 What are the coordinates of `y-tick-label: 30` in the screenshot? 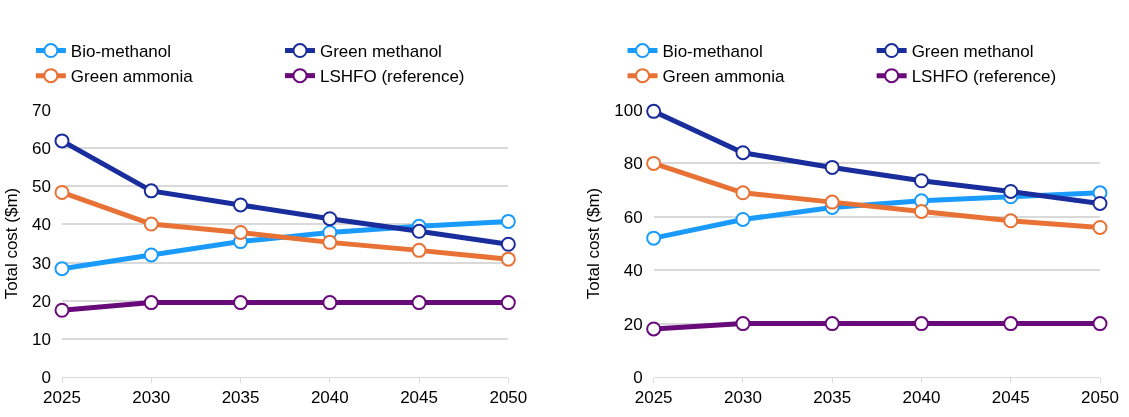 It's located at (41, 263).